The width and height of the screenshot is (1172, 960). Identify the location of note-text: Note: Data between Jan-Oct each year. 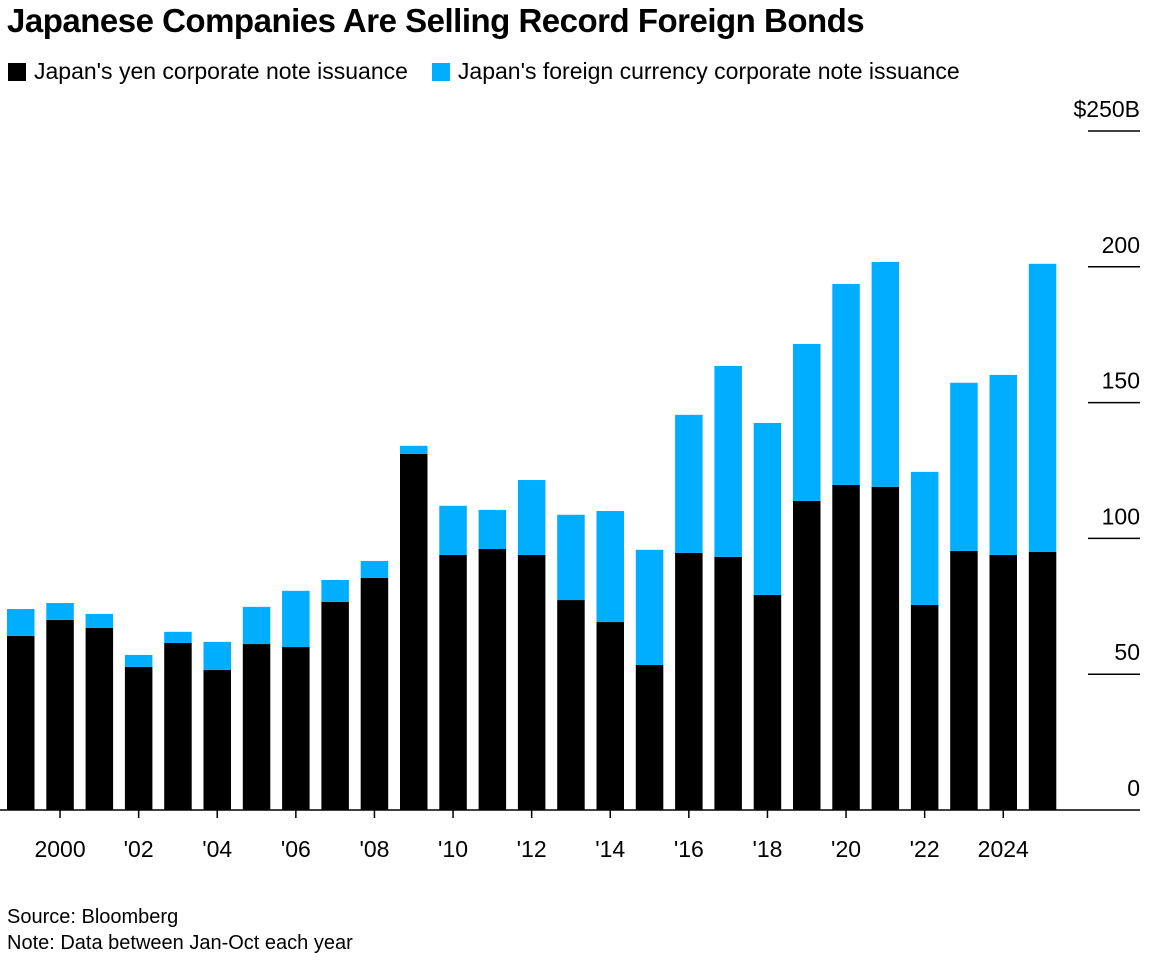
(180, 943).